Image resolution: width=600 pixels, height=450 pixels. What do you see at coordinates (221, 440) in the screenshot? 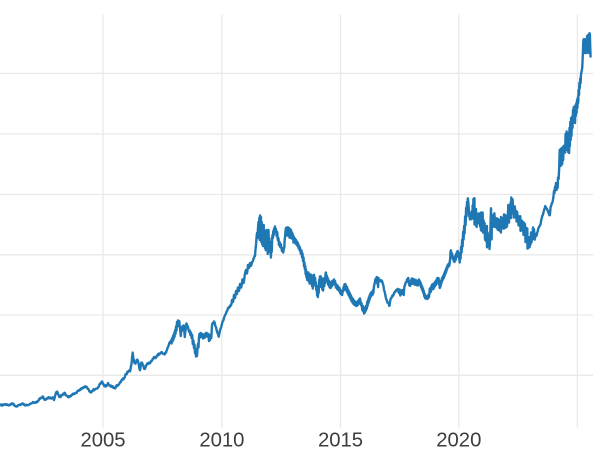
I see `svg-text: 2010` at bounding box center [221, 440].